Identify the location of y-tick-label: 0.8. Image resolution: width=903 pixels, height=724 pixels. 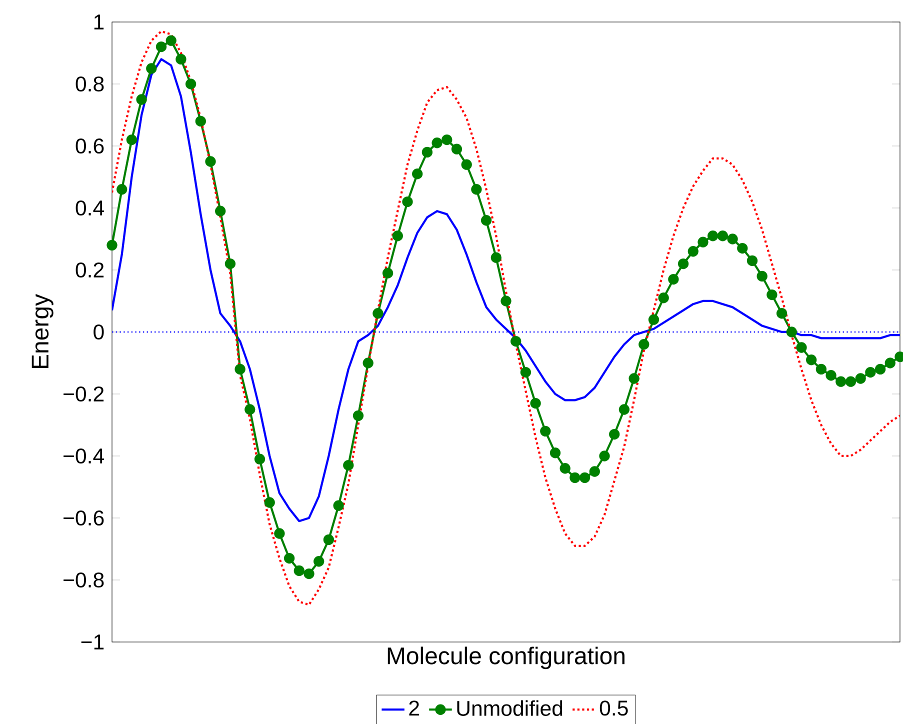
(90, 84).